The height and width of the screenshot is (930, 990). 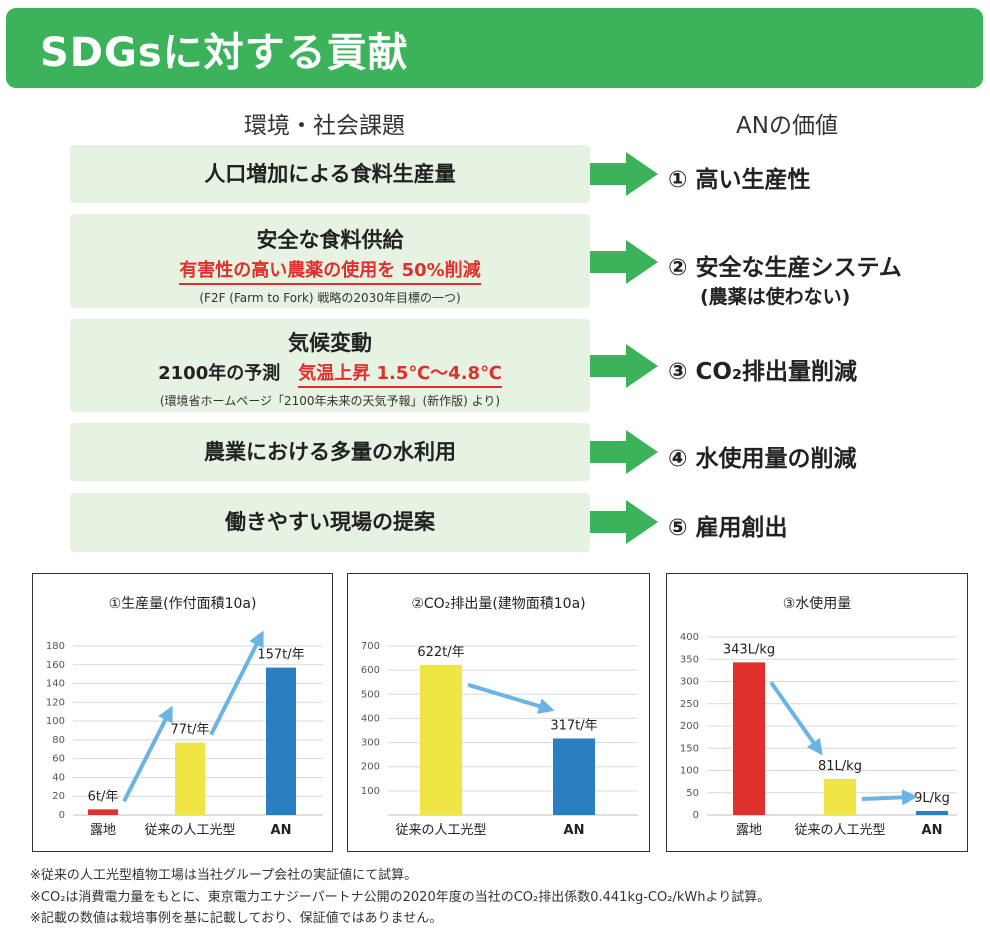 What do you see at coordinates (55, 665) in the screenshot?
I see `y-tick-label: 160` at bounding box center [55, 665].